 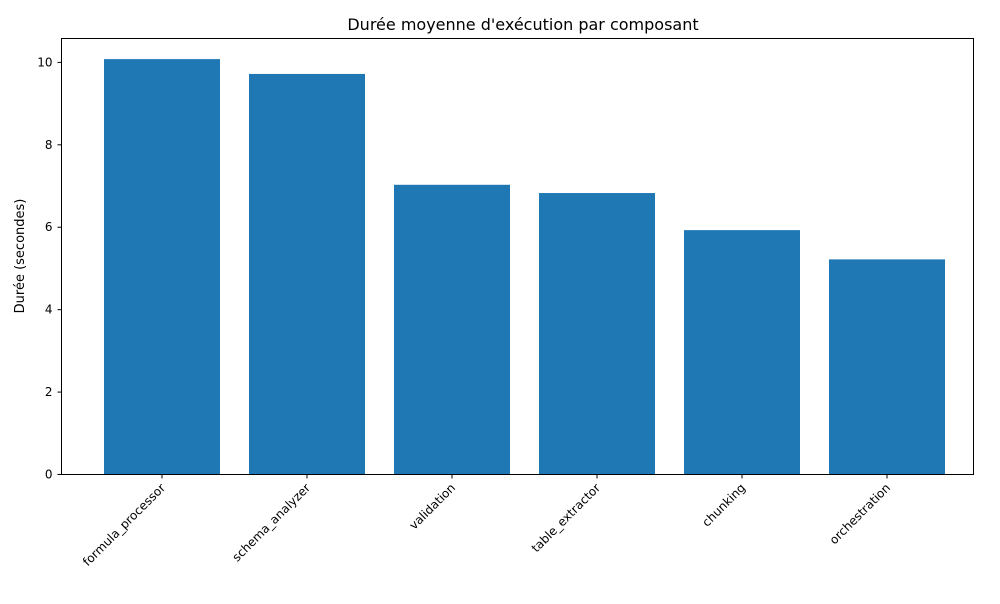 I want to click on y-tick-label: 0, so click(x=49, y=475).